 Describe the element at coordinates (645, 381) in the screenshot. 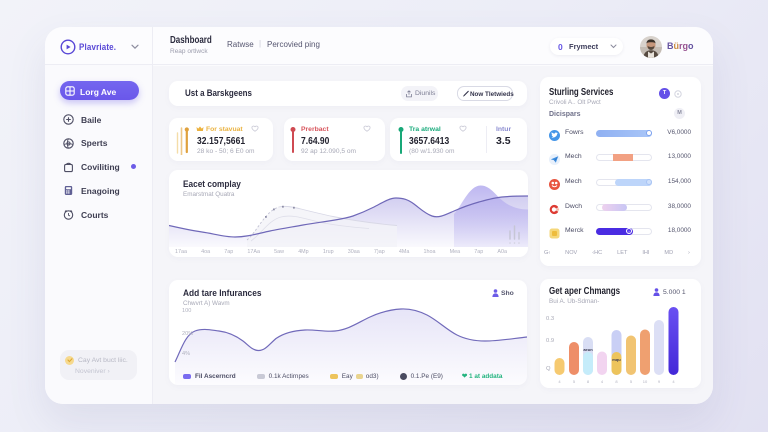

I see `svg-text: 10` at that location.